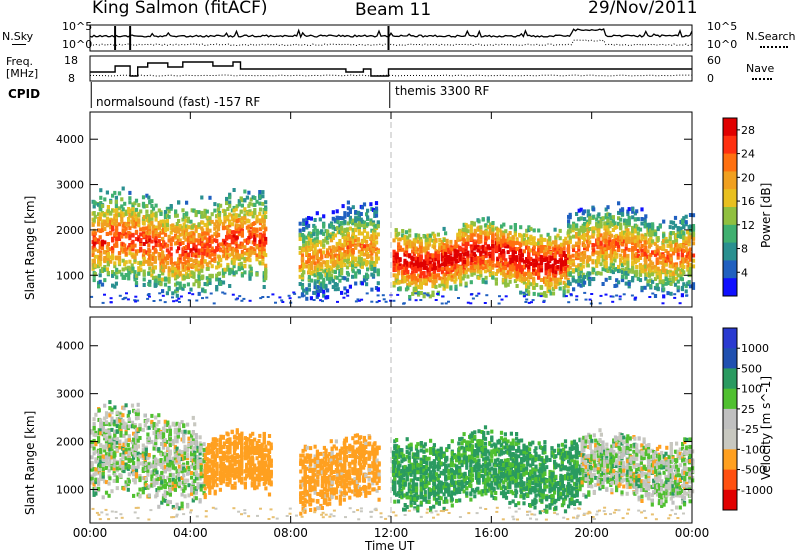  Describe the element at coordinates (744, 249) in the screenshot. I see `power-colorbar-label-1: 8` at that location.